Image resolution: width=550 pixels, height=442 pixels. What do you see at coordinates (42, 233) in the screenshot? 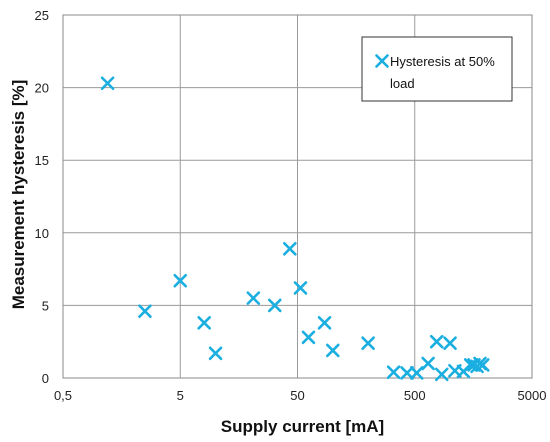
I see `y-tick-label: 10` at bounding box center [42, 233].